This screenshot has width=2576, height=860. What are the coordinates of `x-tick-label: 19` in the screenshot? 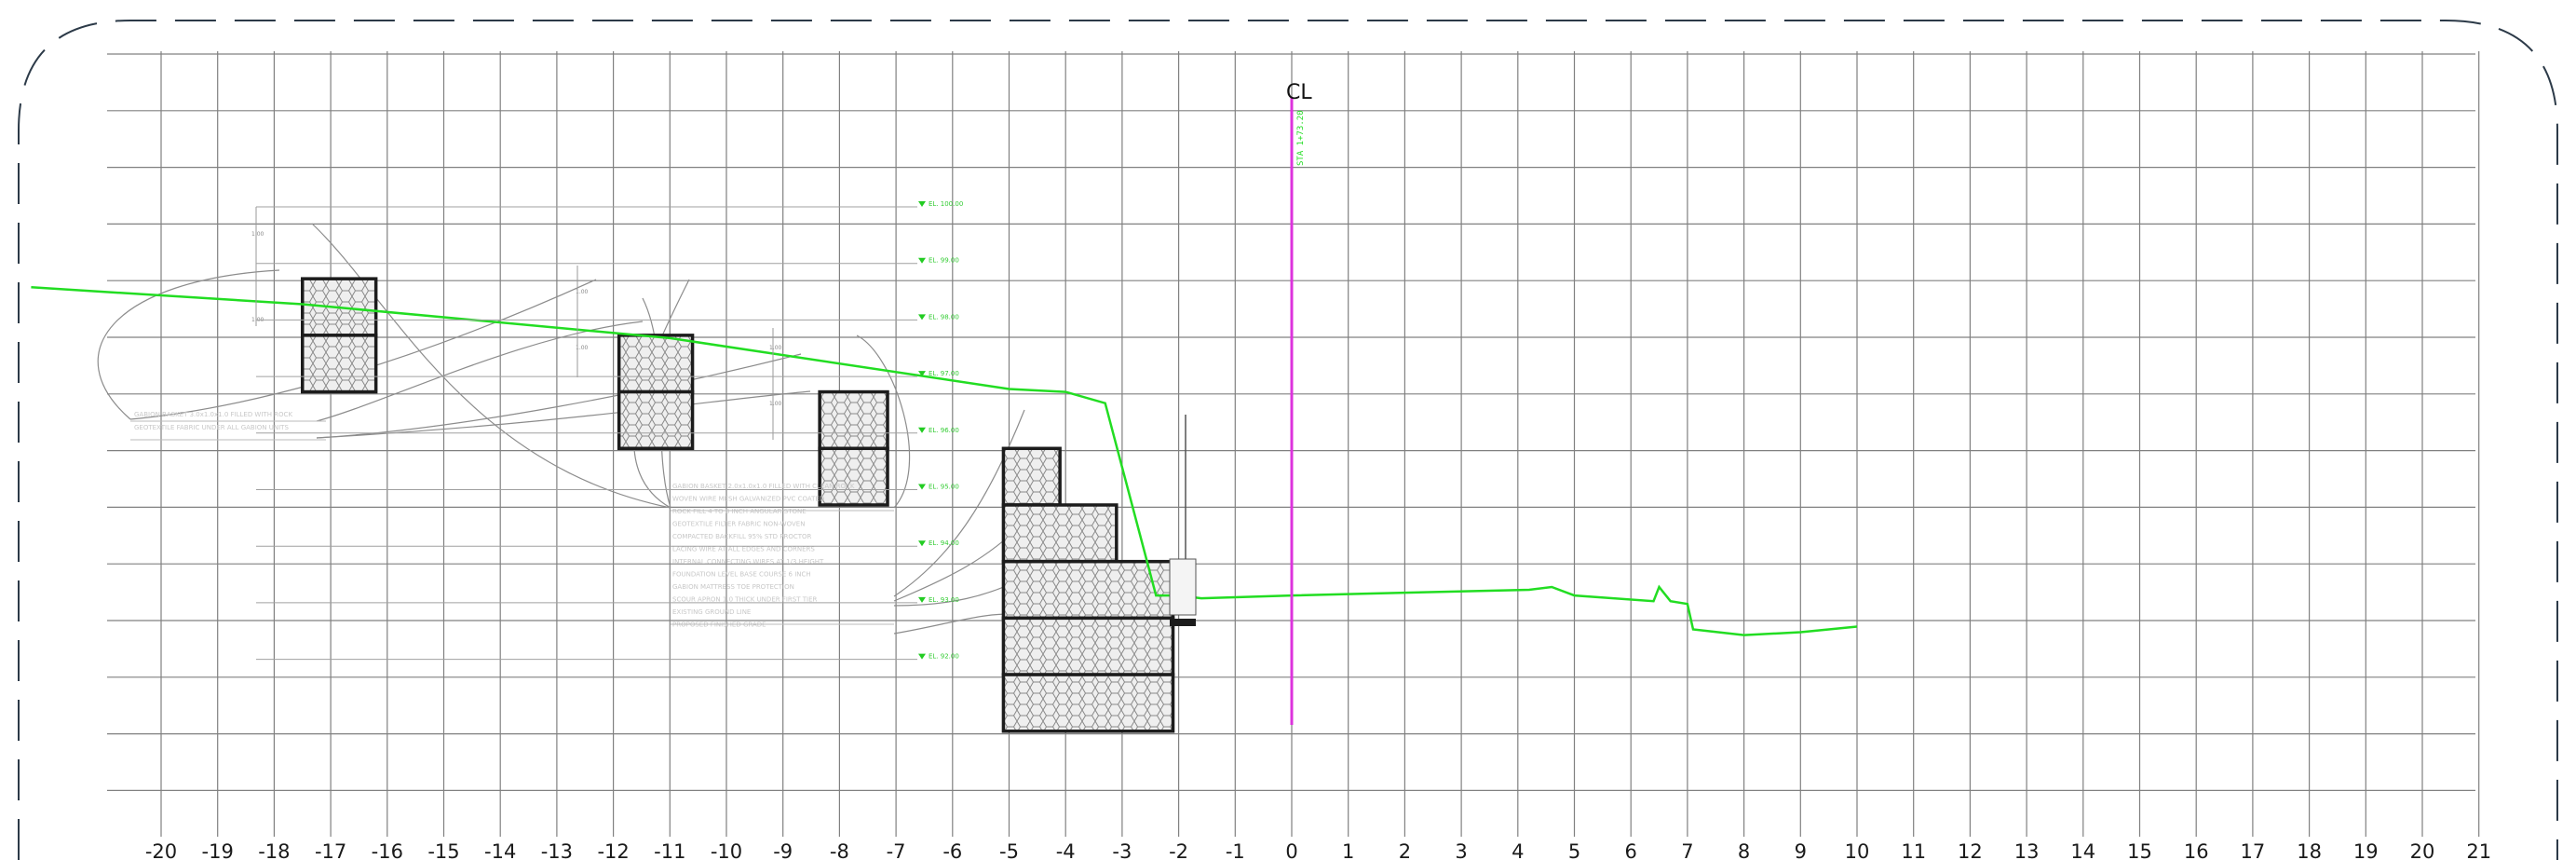 It's located at (2366, 850).